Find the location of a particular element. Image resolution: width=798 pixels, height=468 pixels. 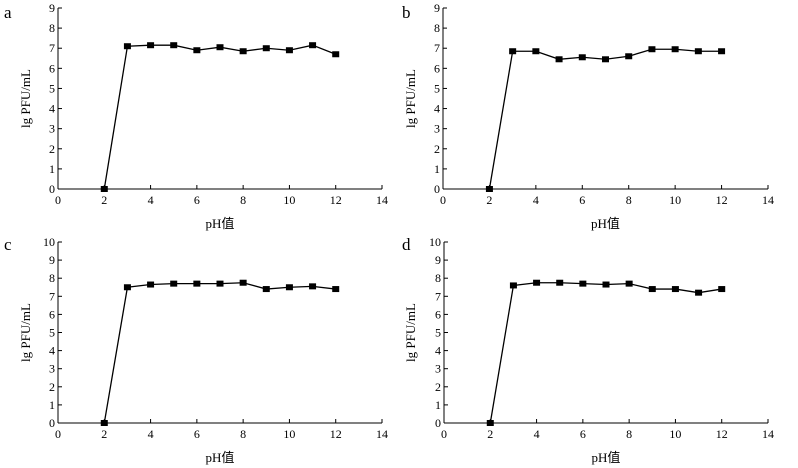

x-tick-label: 14 is located at coordinates (382, 200).